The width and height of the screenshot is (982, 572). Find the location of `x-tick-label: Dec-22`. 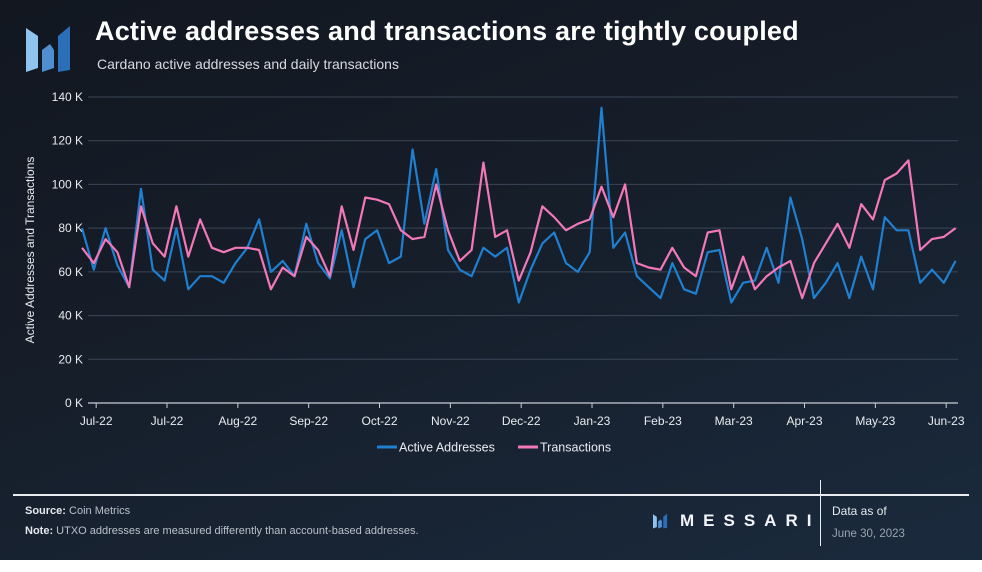

x-tick-label: Dec-22 is located at coordinates (521, 421).